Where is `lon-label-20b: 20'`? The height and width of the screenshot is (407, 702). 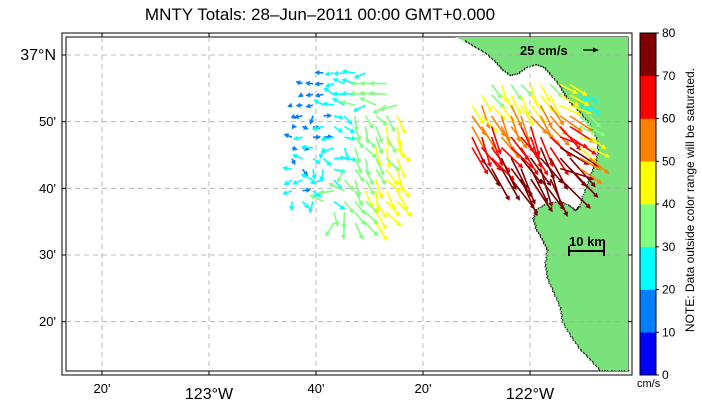
lon-label-20b: 20' is located at coordinates (423, 388).